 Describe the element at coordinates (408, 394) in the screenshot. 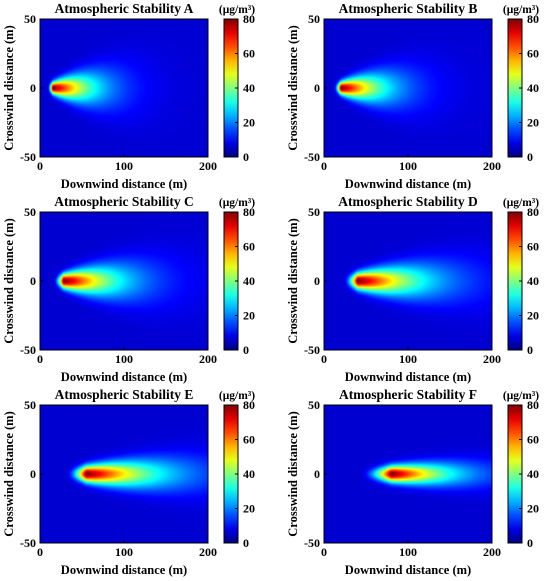

I see `panel-title: Atmospheric Stability F` at that location.